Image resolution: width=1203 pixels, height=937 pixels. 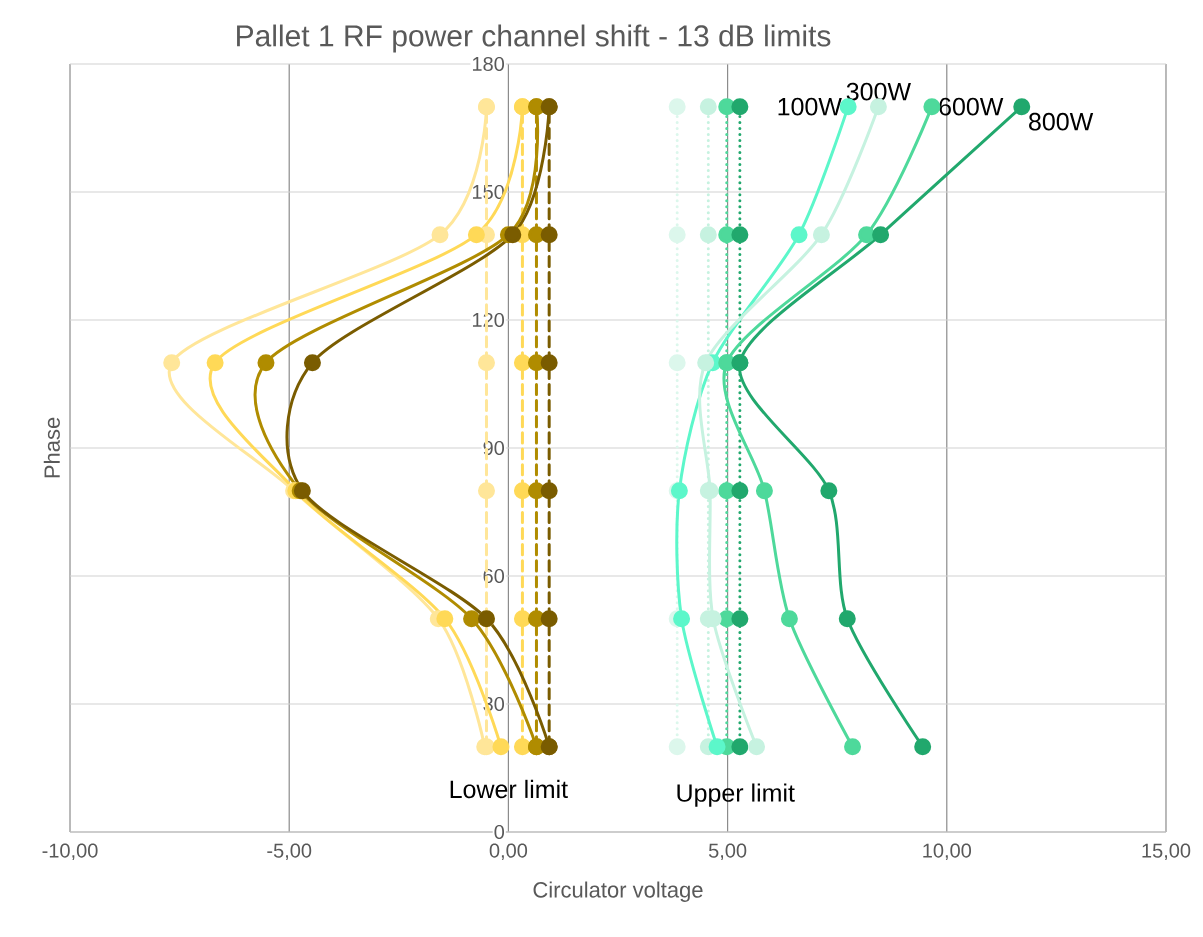 I want to click on y-tick-label: 180, so click(x=488, y=64).